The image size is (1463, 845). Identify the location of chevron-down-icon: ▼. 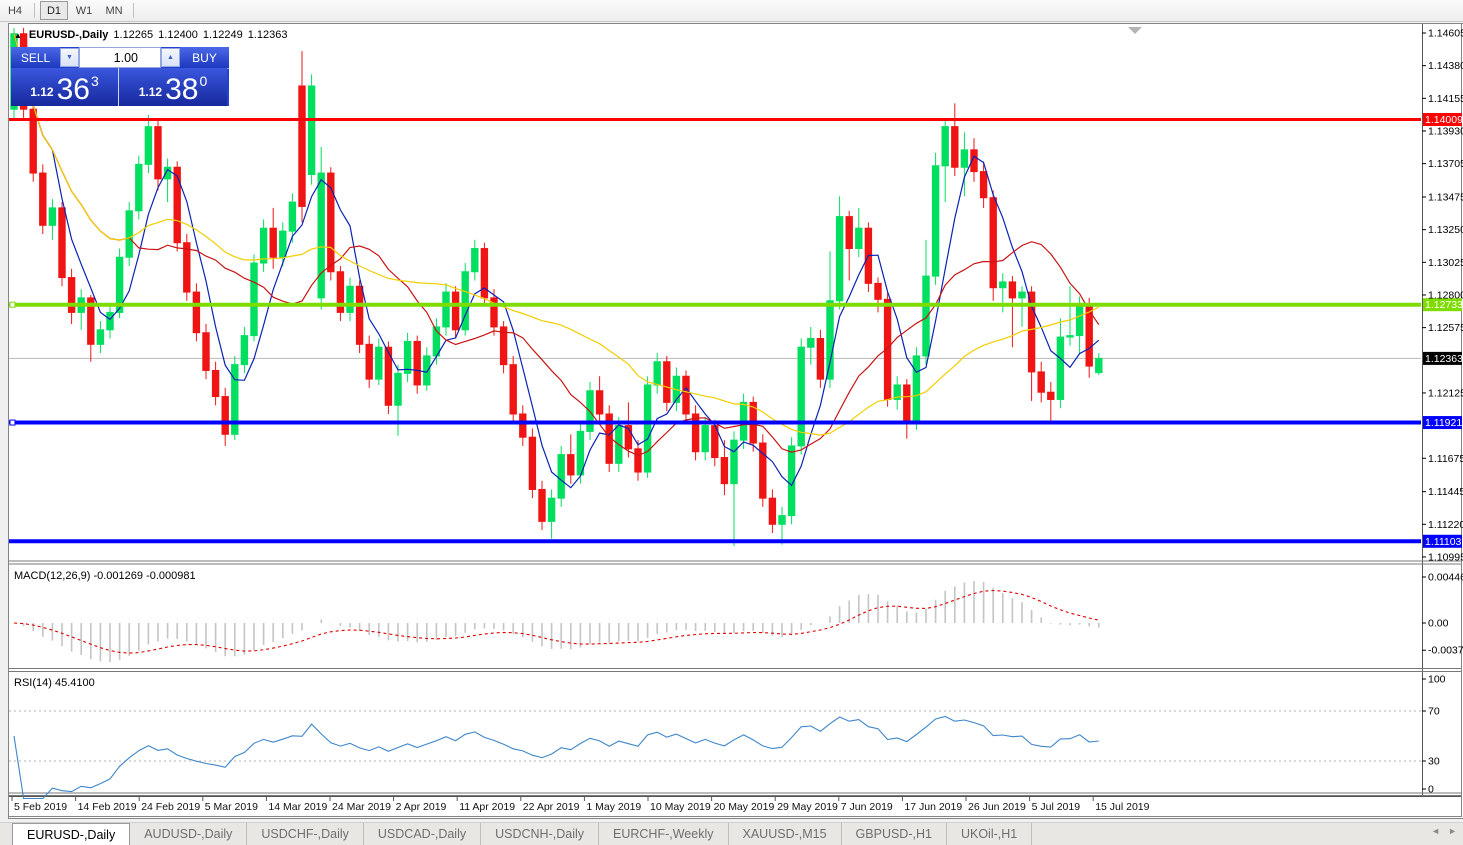
(69, 57).